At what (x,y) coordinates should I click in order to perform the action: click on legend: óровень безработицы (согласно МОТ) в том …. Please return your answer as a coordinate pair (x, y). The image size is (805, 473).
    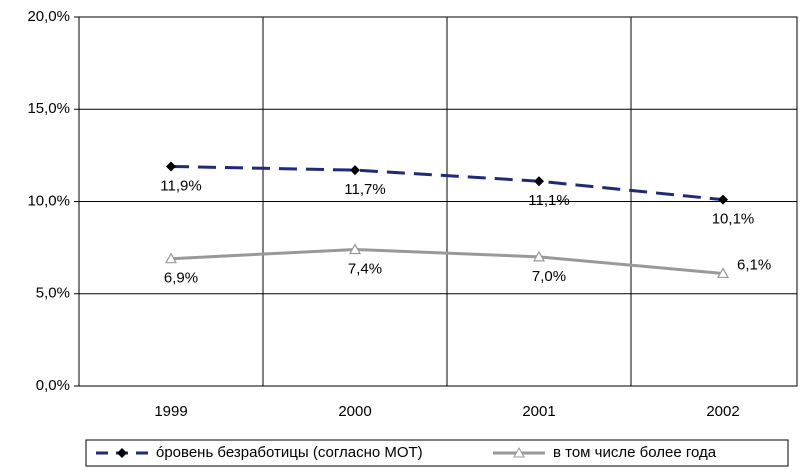
    Looking at the image, I should click on (437, 453).